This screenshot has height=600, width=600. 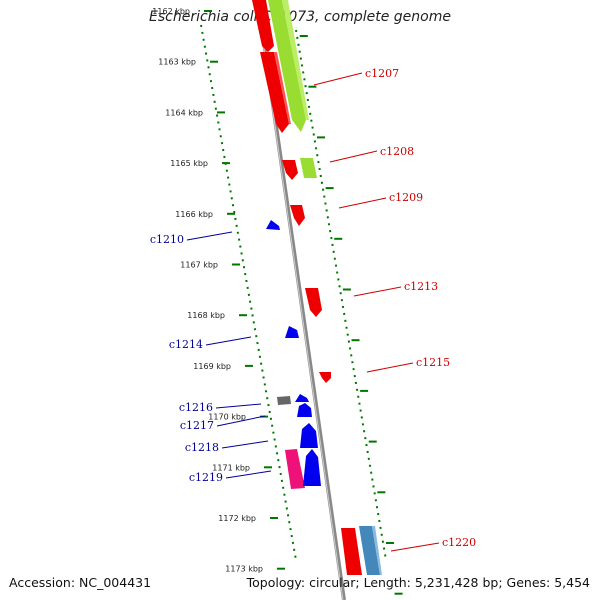 I want to click on gene-feature-green-shade, so click(x=295, y=60).